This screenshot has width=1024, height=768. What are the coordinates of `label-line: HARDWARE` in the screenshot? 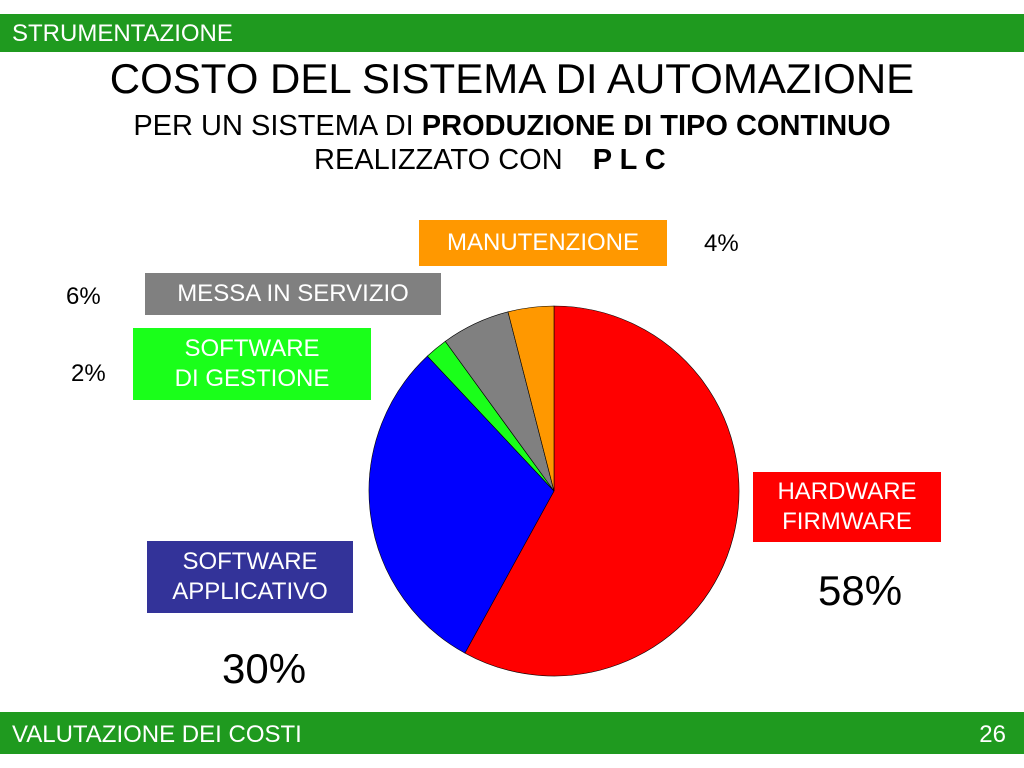 It's located at (847, 491).